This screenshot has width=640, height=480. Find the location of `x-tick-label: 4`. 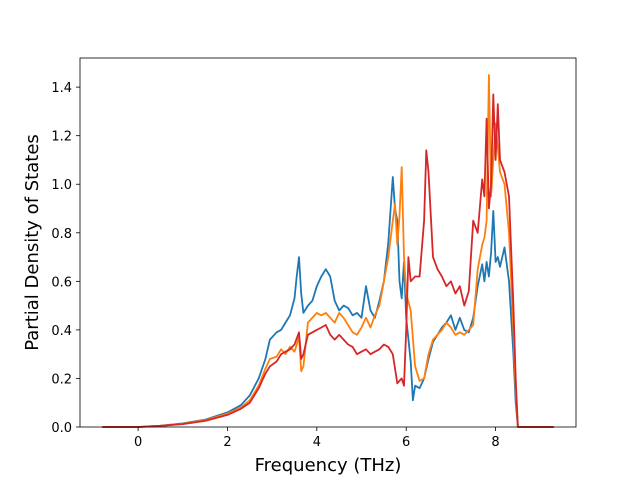

x-tick-label: 4 is located at coordinates (317, 442).